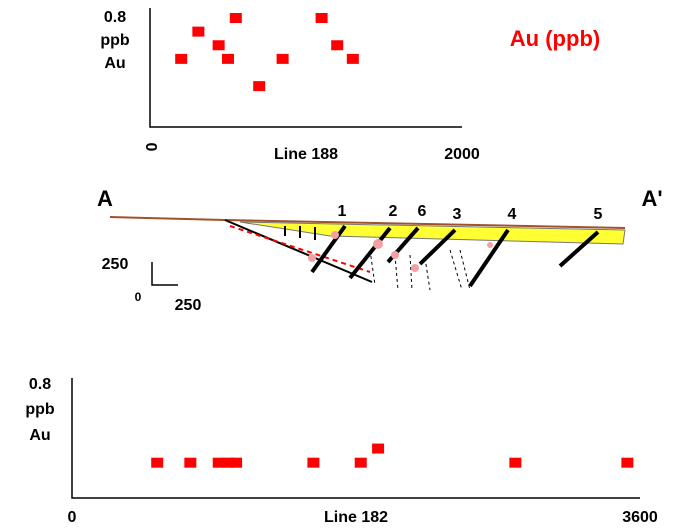  I want to click on section-start: A, so click(105, 198).